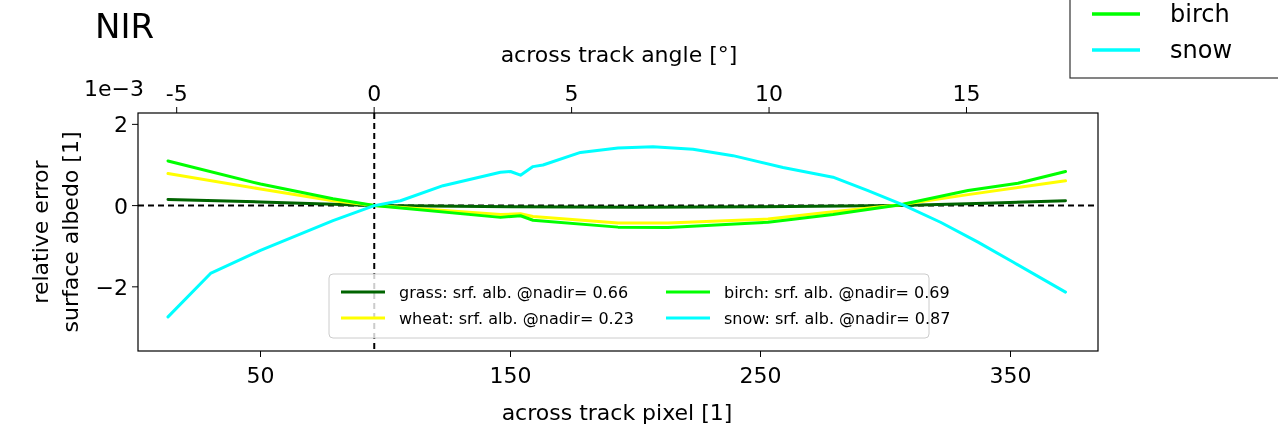  What do you see at coordinates (510, 375) in the screenshot?
I see `x-tick-label: 150` at bounding box center [510, 375].